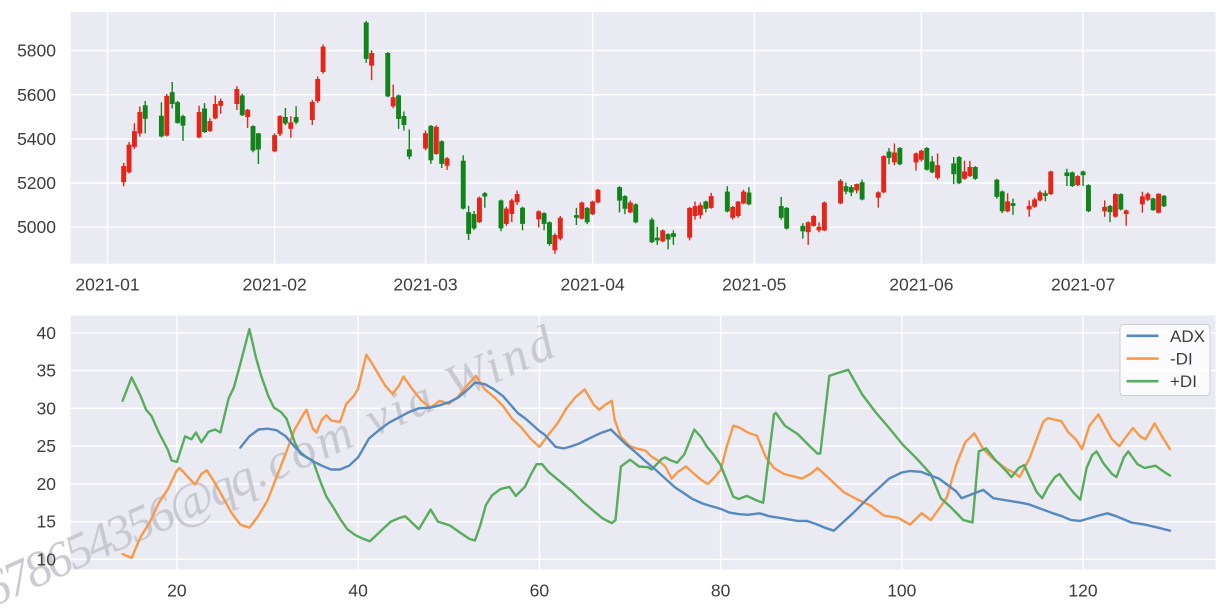  I want to click on svg-text: -DI, so click(1181, 359).